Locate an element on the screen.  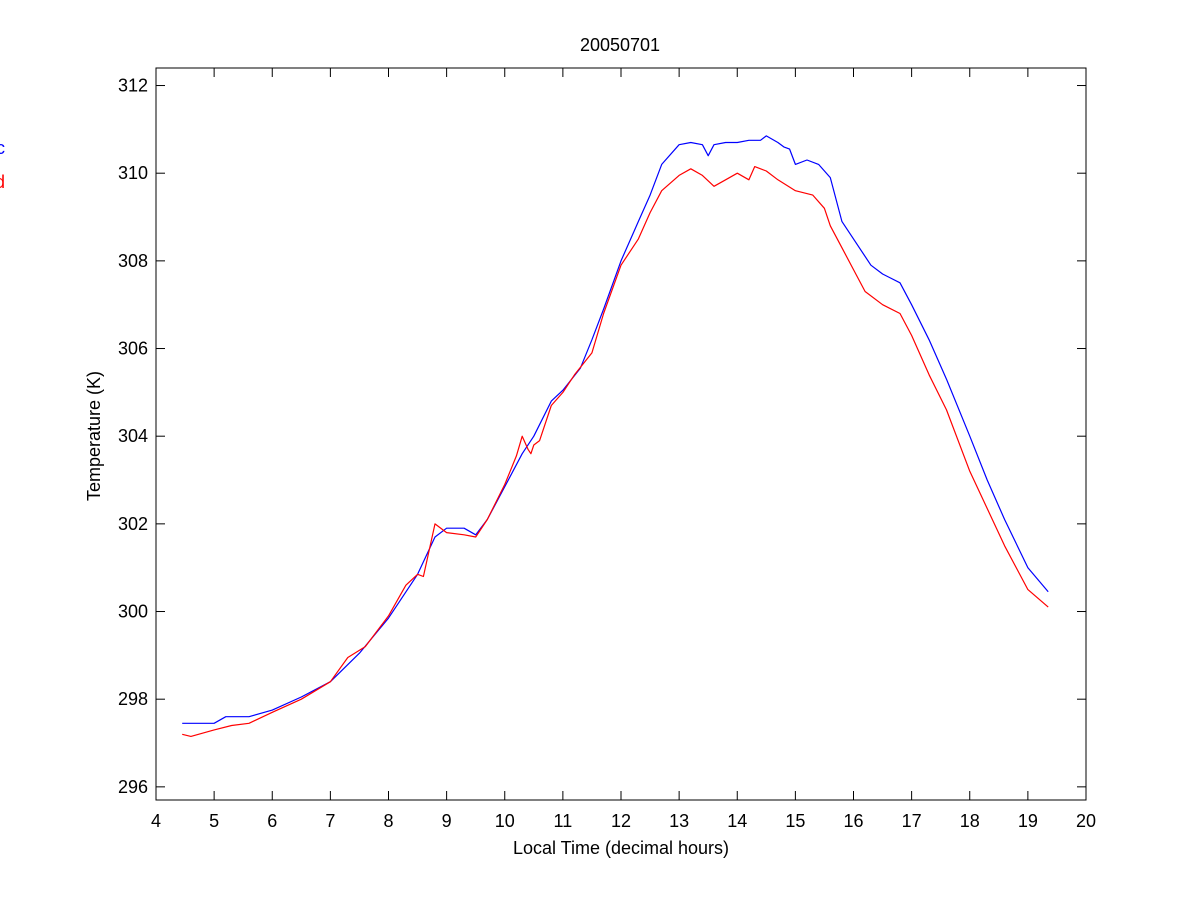
legend-label-c: c is located at coordinates (2, 148).